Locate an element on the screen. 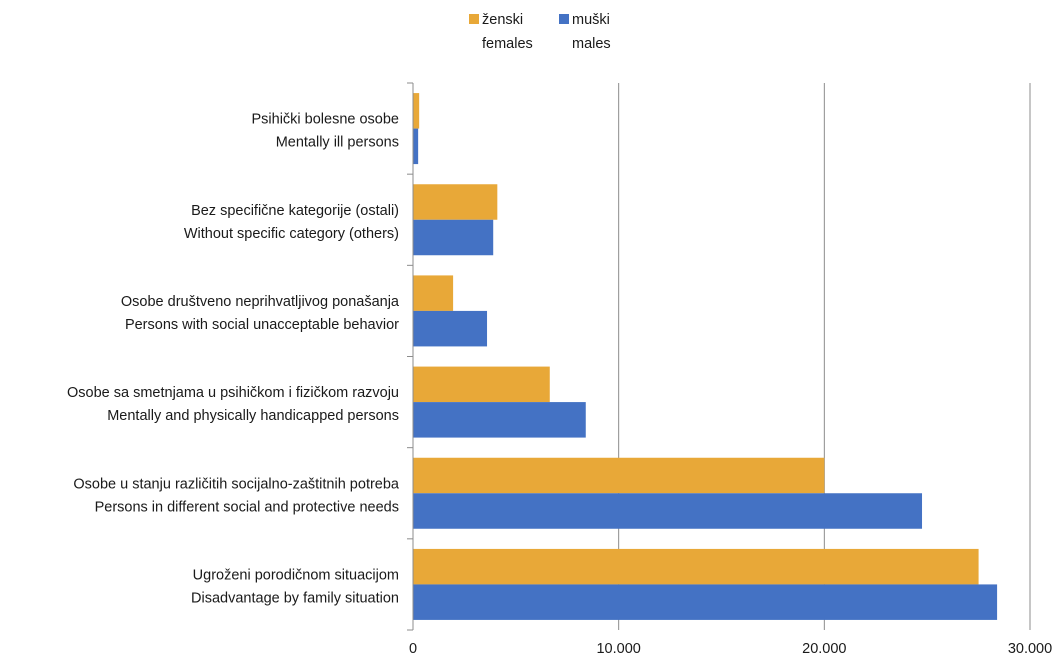  legend-label-females-line1: ženski is located at coordinates (502, 20).